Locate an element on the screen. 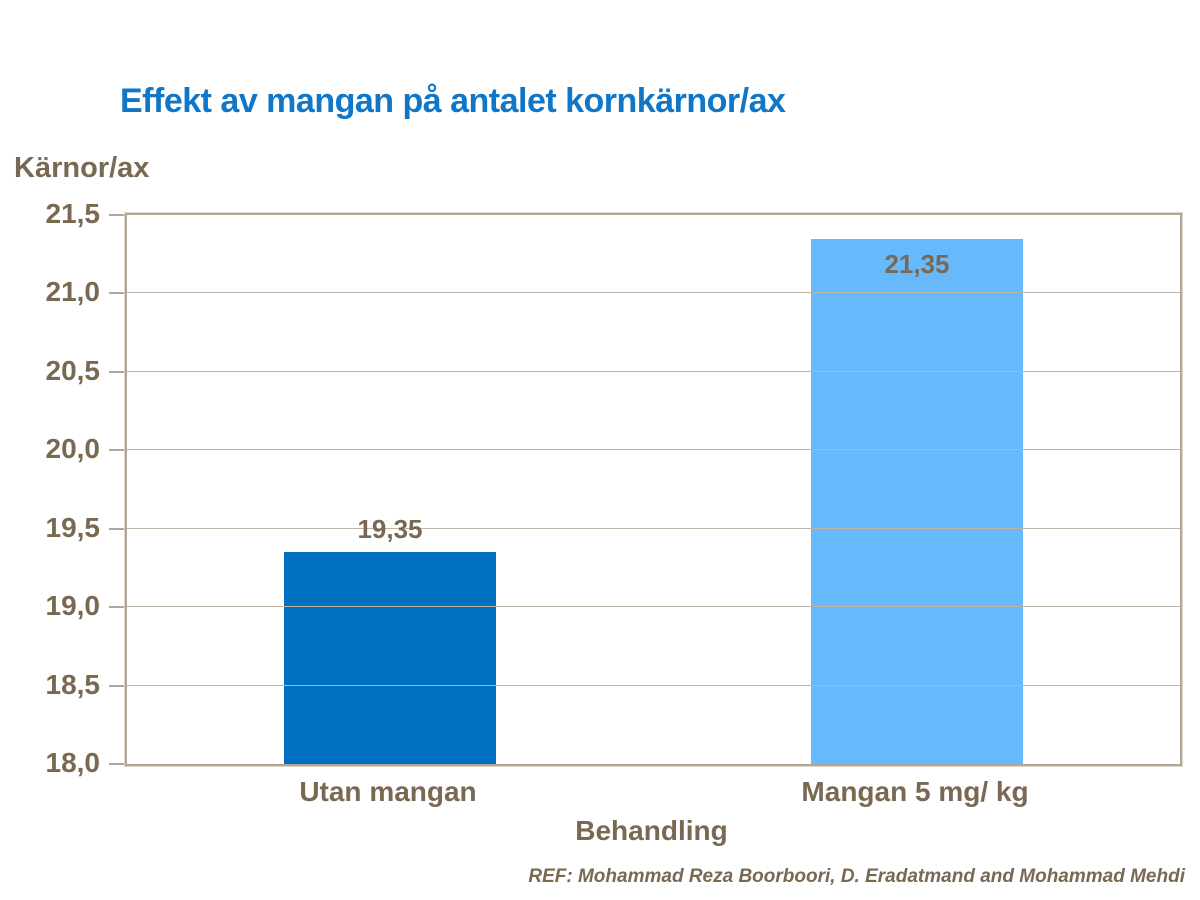 The height and width of the screenshot is (900, 1200). y-tick-label: 19,0 is located at coordinates (73, 605).